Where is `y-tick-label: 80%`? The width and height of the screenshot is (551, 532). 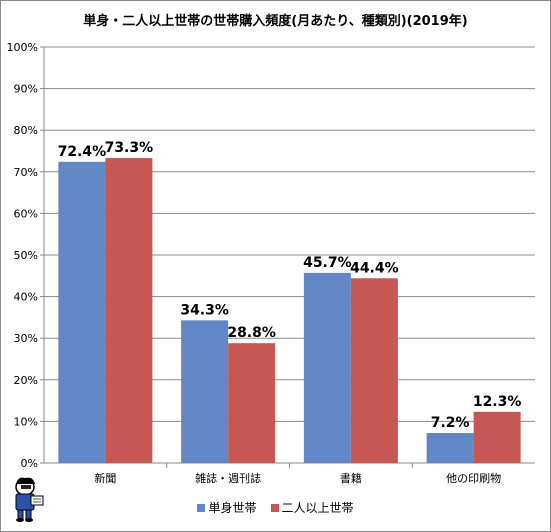
y-tick-label: 80% is located at coordinates (26, 130).